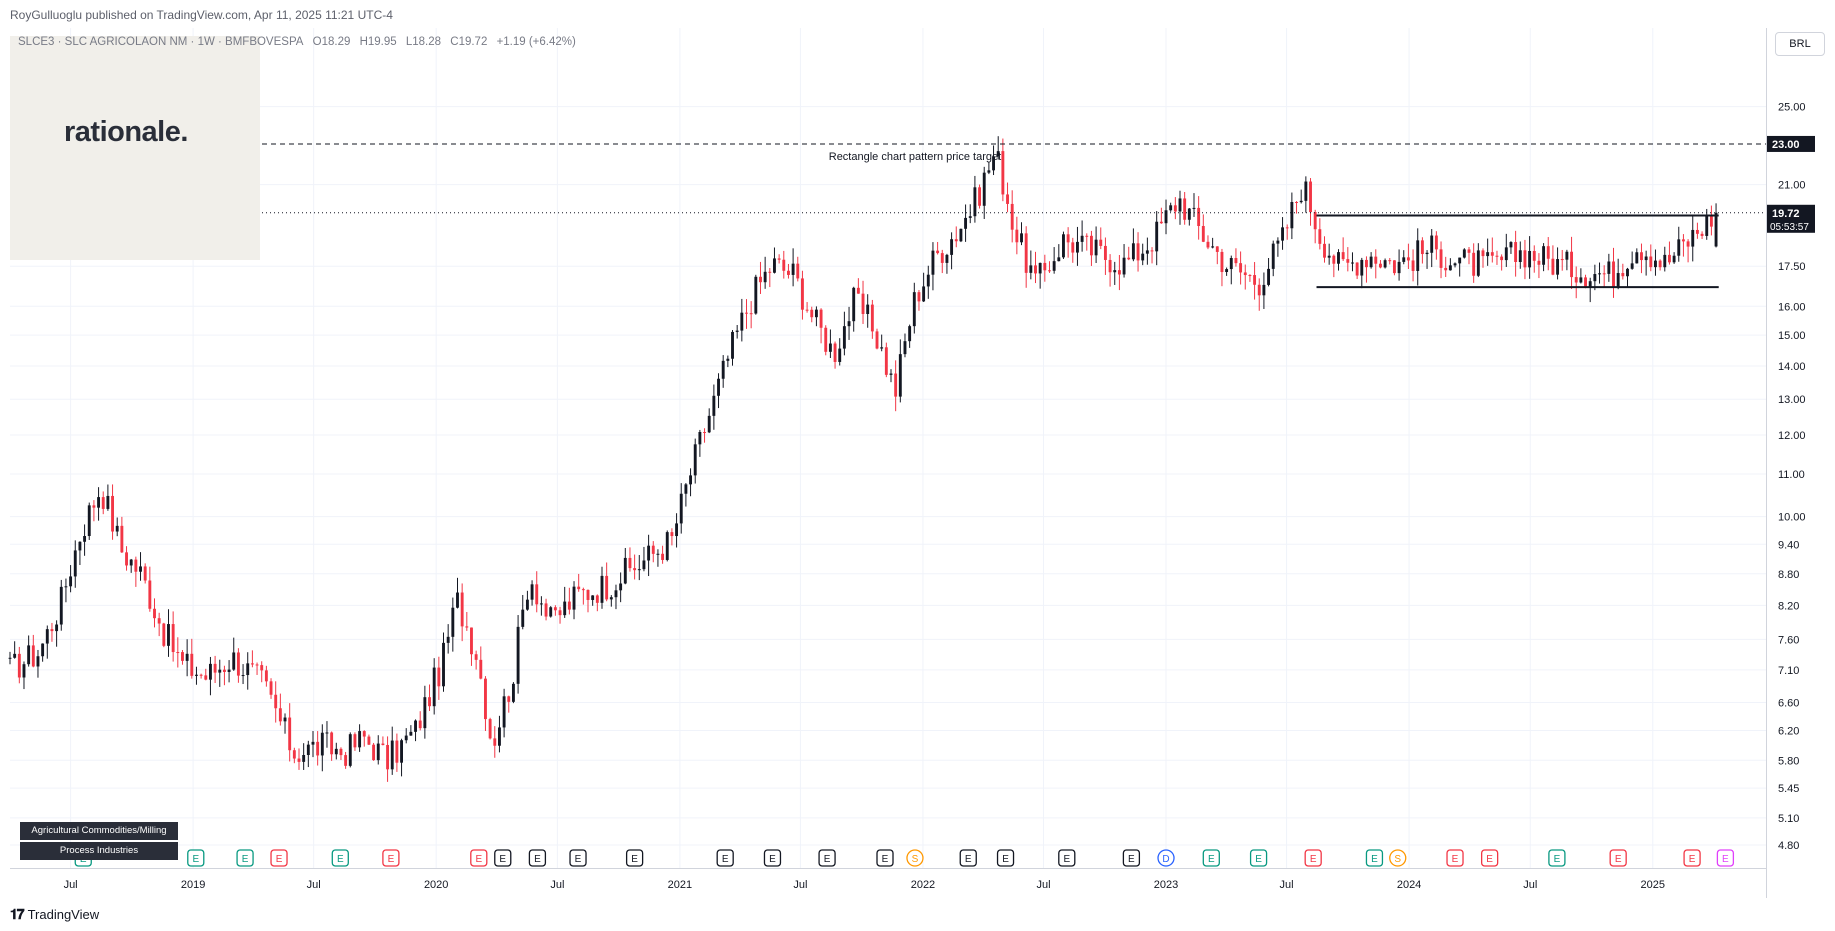  What do you see at coordinates (378, 42) in the screenshot?
I see `high-value: H19.95` at bounding box center [378, 42].